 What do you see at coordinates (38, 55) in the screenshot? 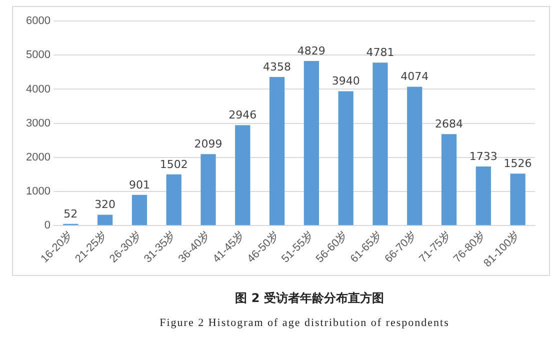
I see `y-tick-label: 5000` at bounding box center [38, 55].